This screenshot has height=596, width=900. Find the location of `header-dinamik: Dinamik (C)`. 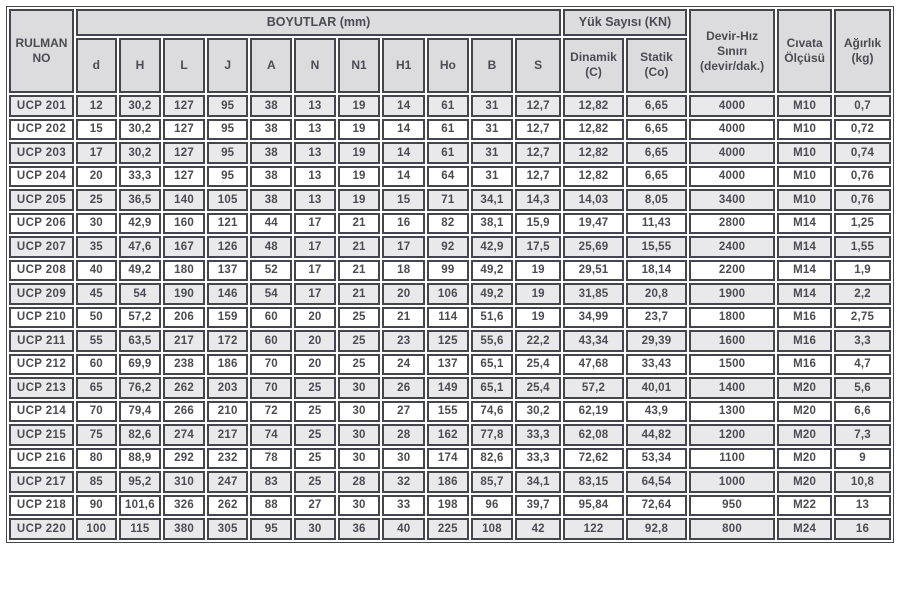

header-dinamik: Dinamik (C) is located at coordinates (593, 65).